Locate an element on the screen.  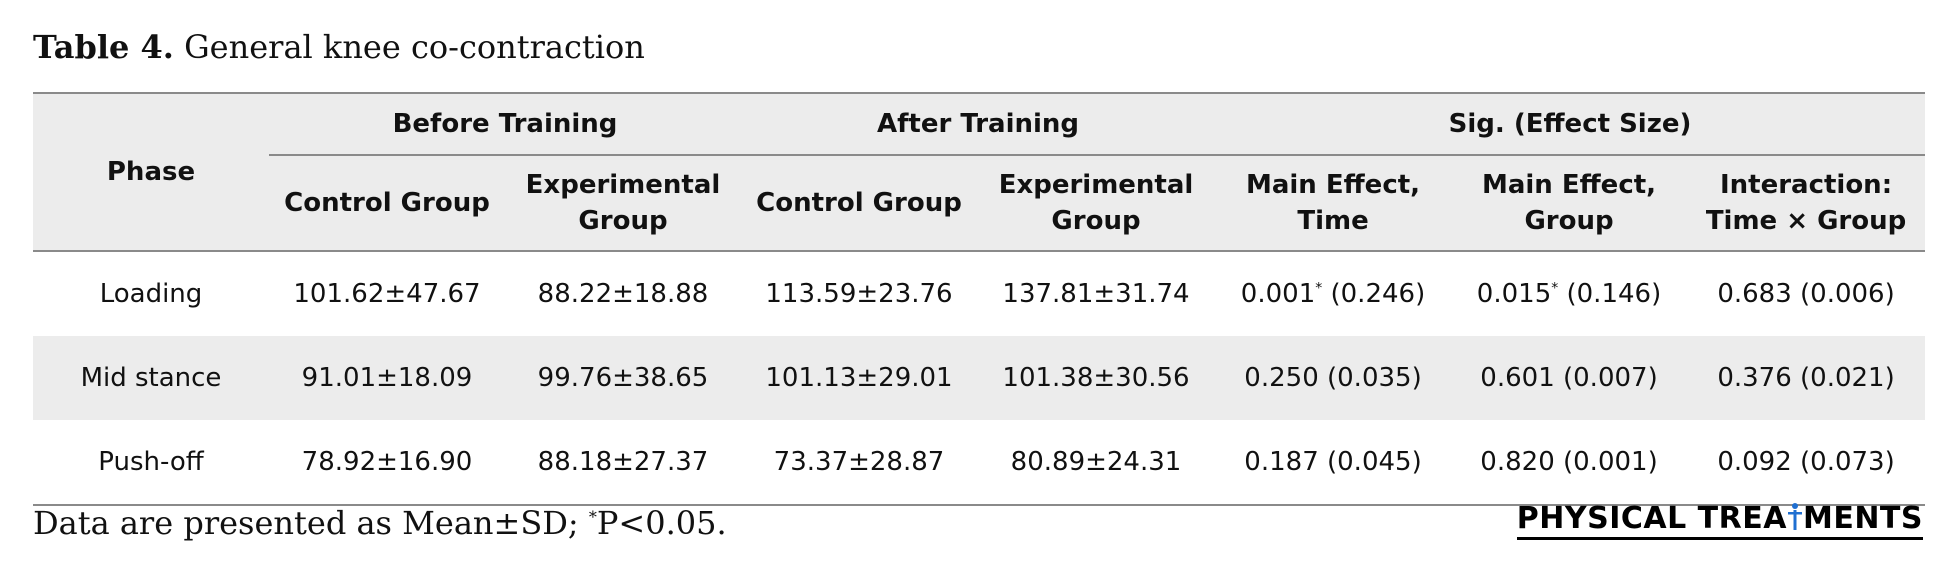
group-header-before-training: Before Training is located at coordinates (505, 124).